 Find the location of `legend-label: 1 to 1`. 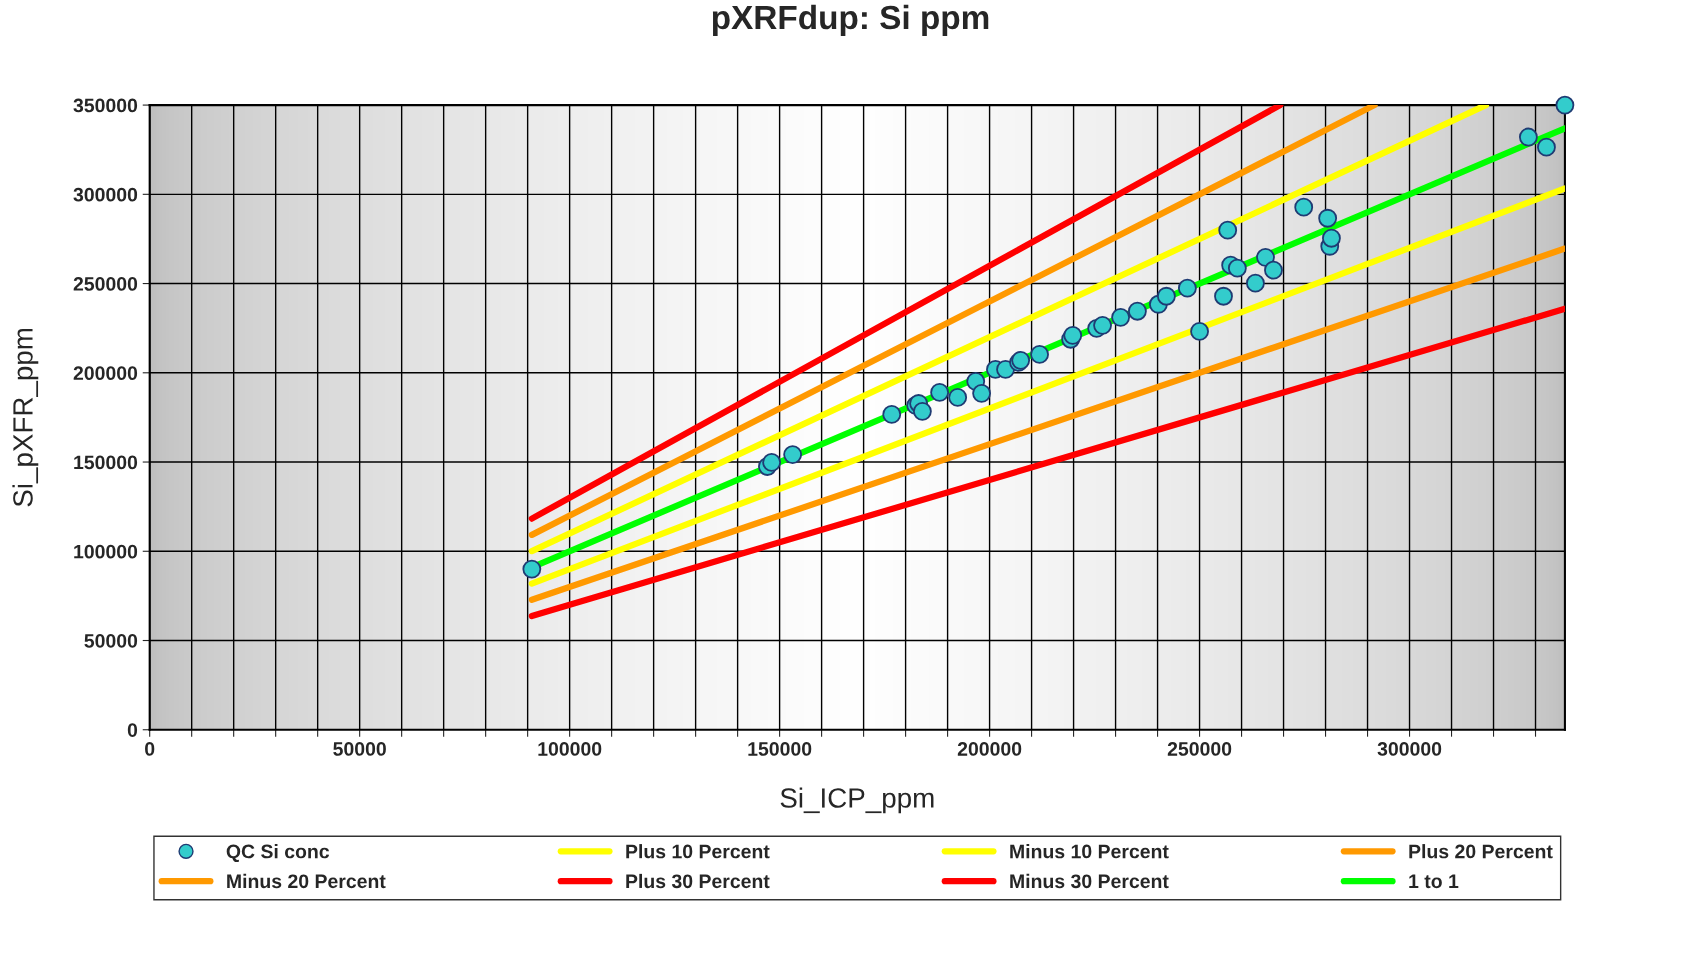

legend-label: 1 to 1 is located at coordinates (1434, 881).